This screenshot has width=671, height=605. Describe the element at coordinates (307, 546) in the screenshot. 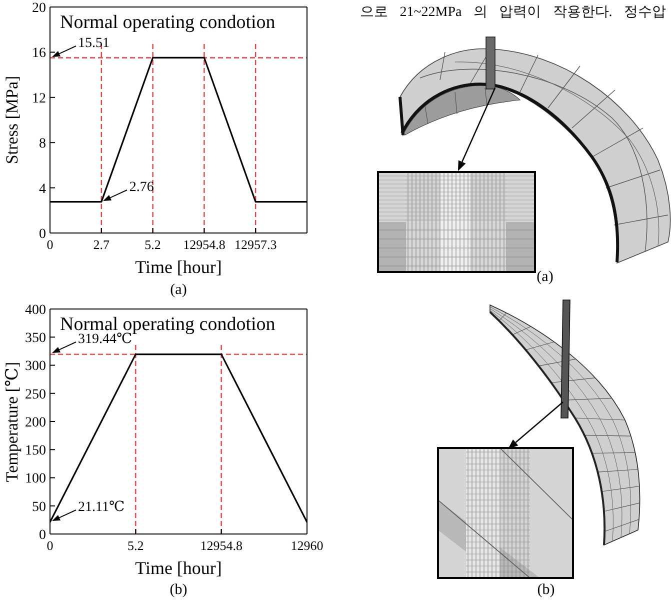

I see `x-tick-label: 12960` at that location.